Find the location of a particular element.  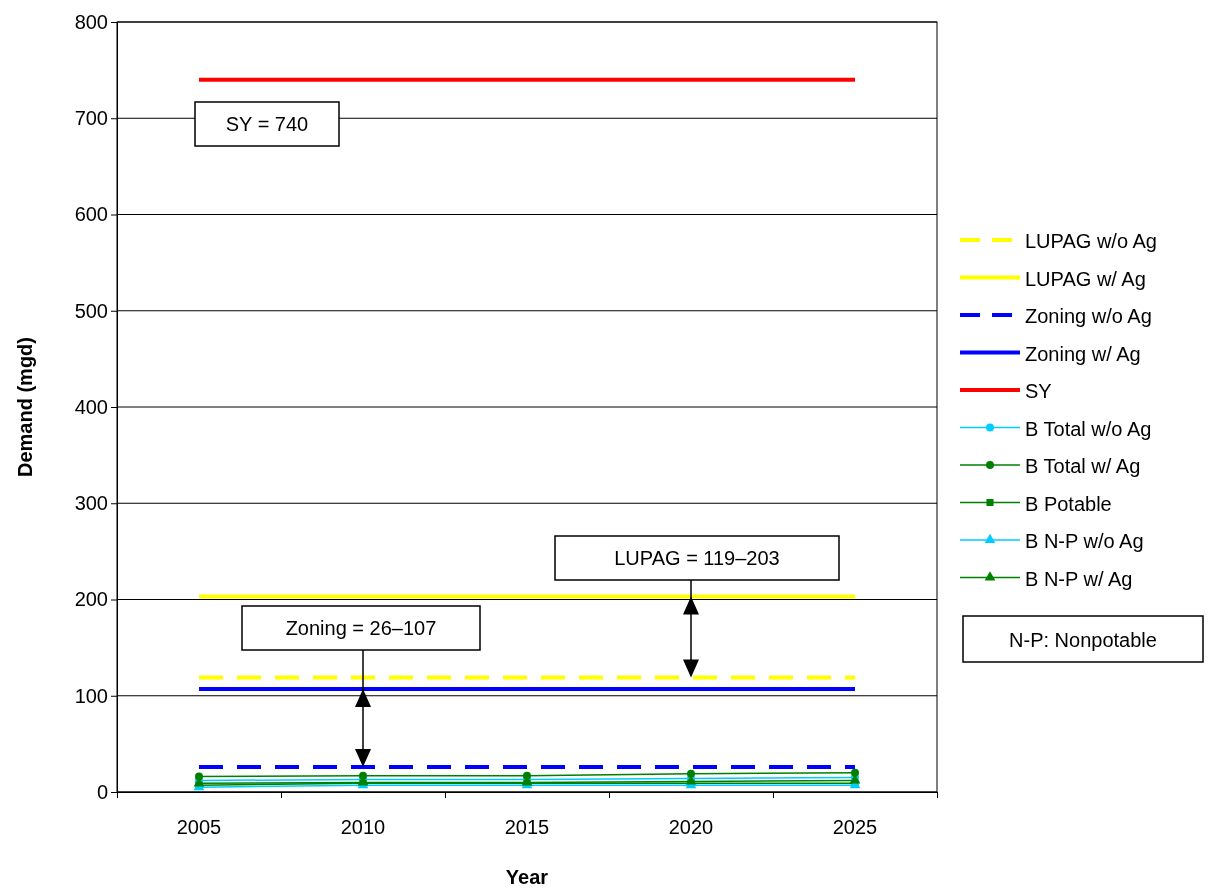

annotation: SY = 740 is located at coordinates (267, 124).